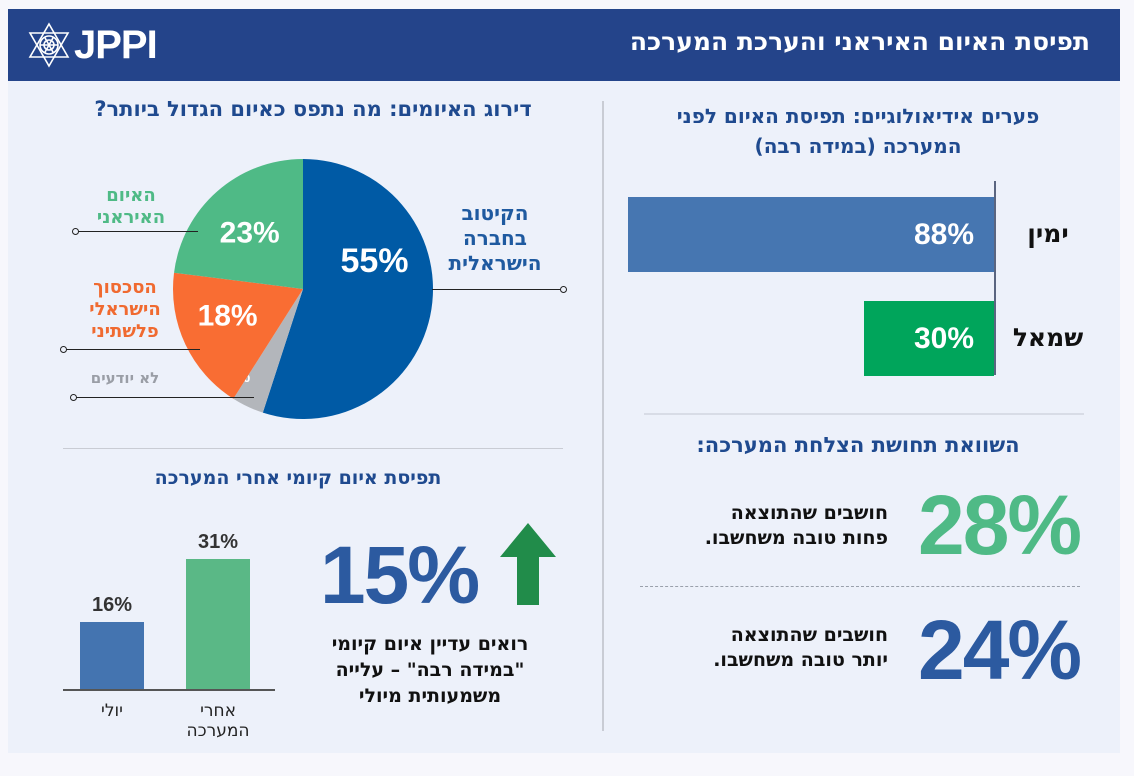  What do you see at coordinates (400, 575) in the screenshot?
I see `existential-big-value: 15%` at bounding box center [400, 575].